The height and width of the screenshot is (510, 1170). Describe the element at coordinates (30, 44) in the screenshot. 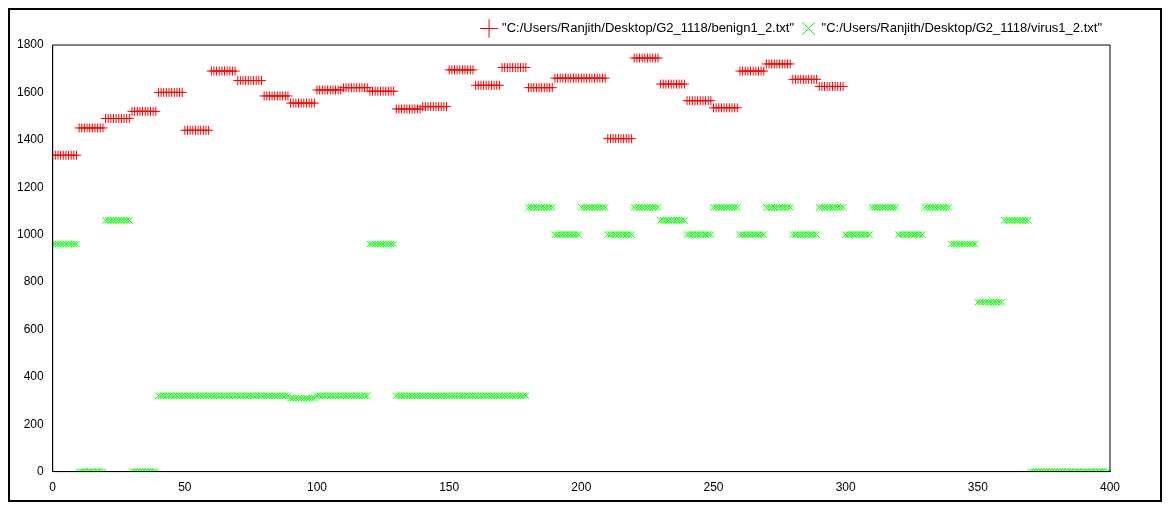

I see `y-tick-label: 1800` at that location.